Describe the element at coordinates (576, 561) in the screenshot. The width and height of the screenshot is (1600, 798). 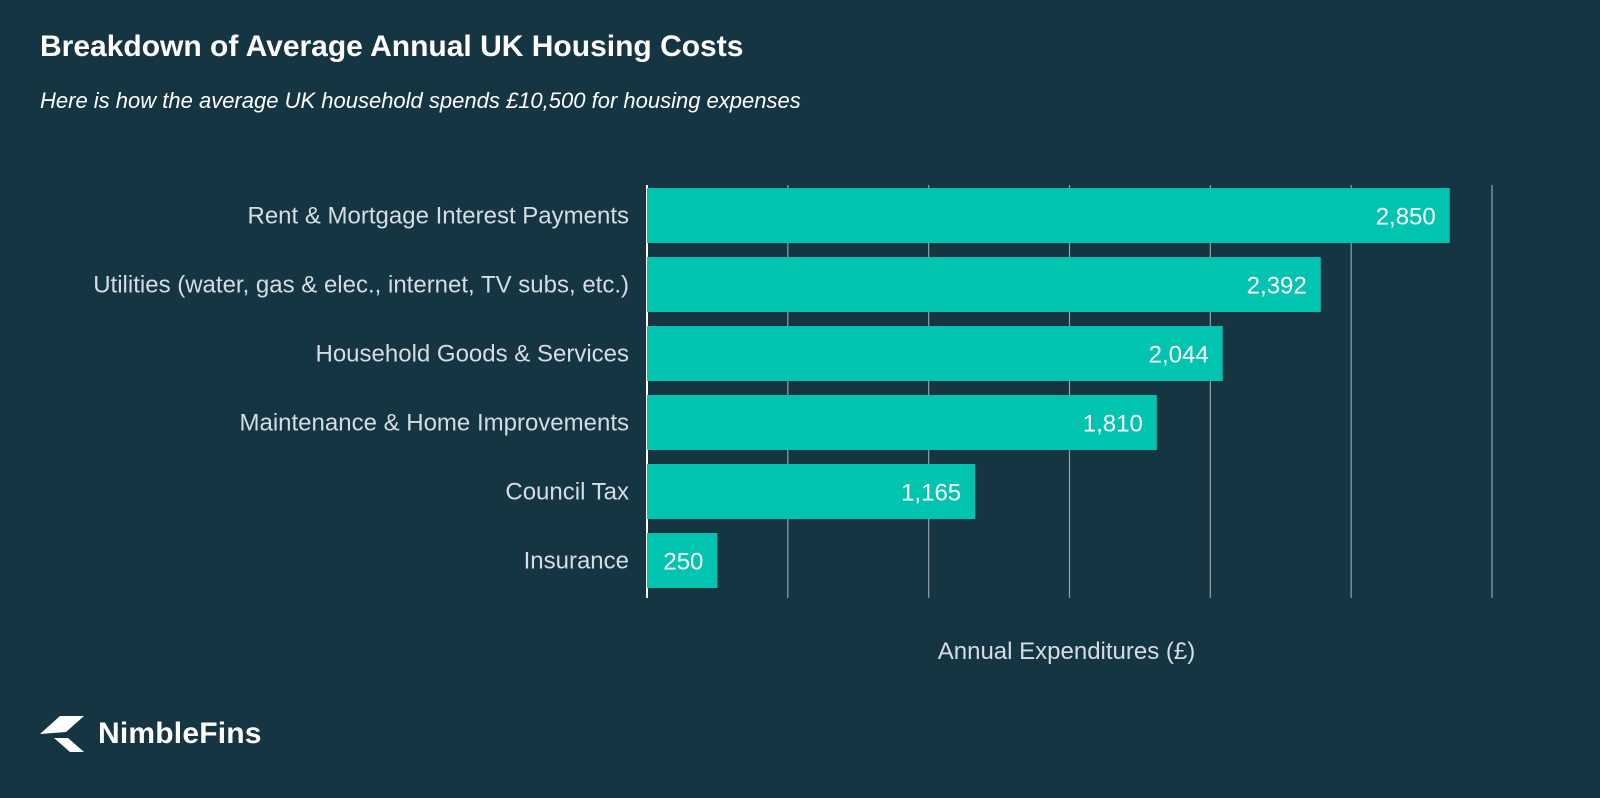
I see `category-label: Insurance` at that location.